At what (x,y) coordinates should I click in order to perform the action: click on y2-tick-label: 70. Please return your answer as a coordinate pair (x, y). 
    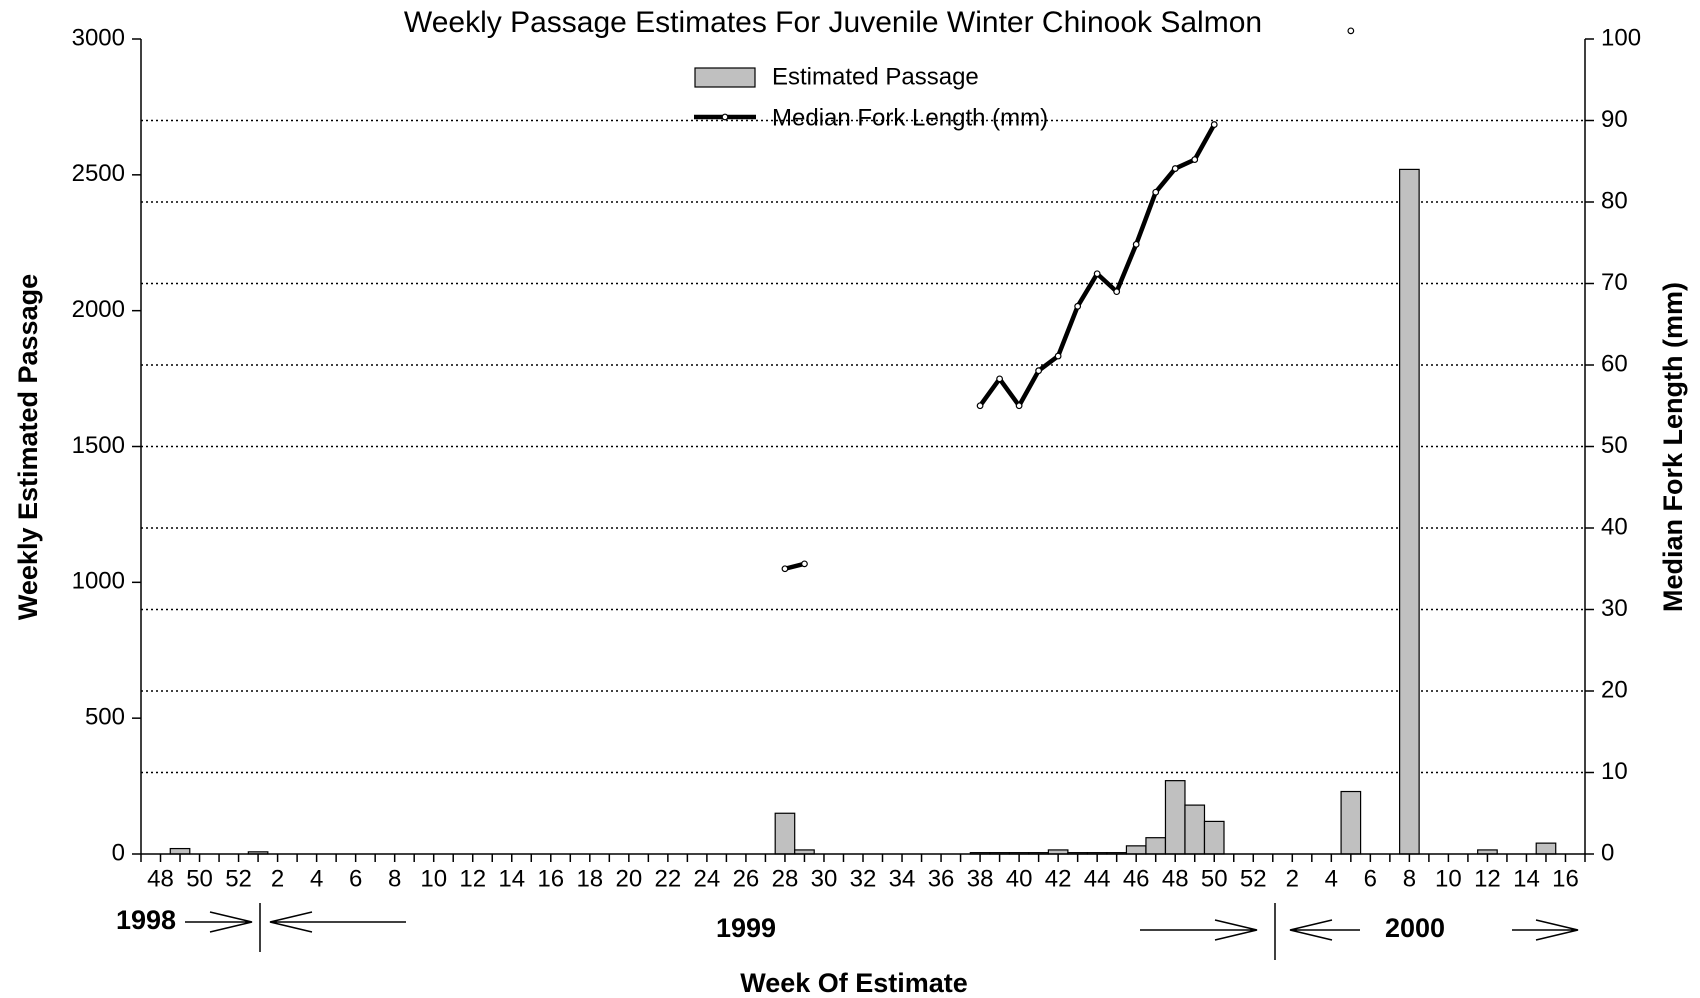
    Looking at the image, I should click on (1614, 282).